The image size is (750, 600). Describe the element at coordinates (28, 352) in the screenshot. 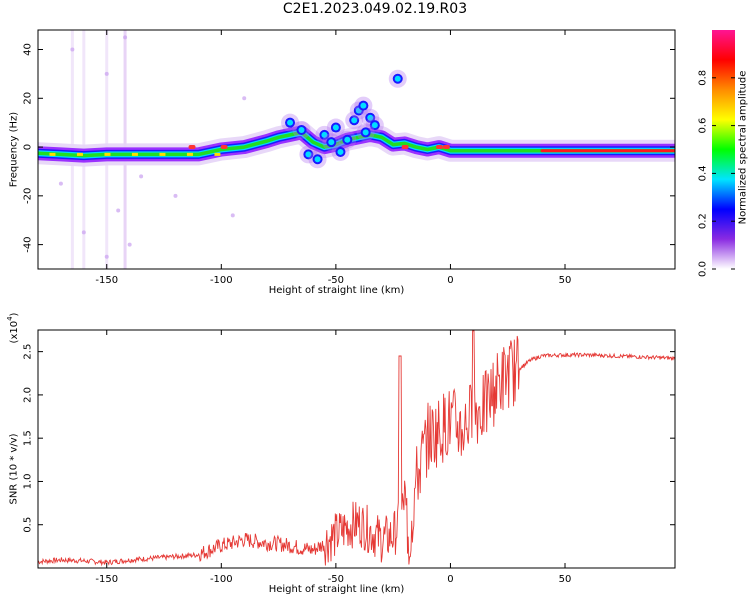

I see `y-tick-label: 2.5` at that location.